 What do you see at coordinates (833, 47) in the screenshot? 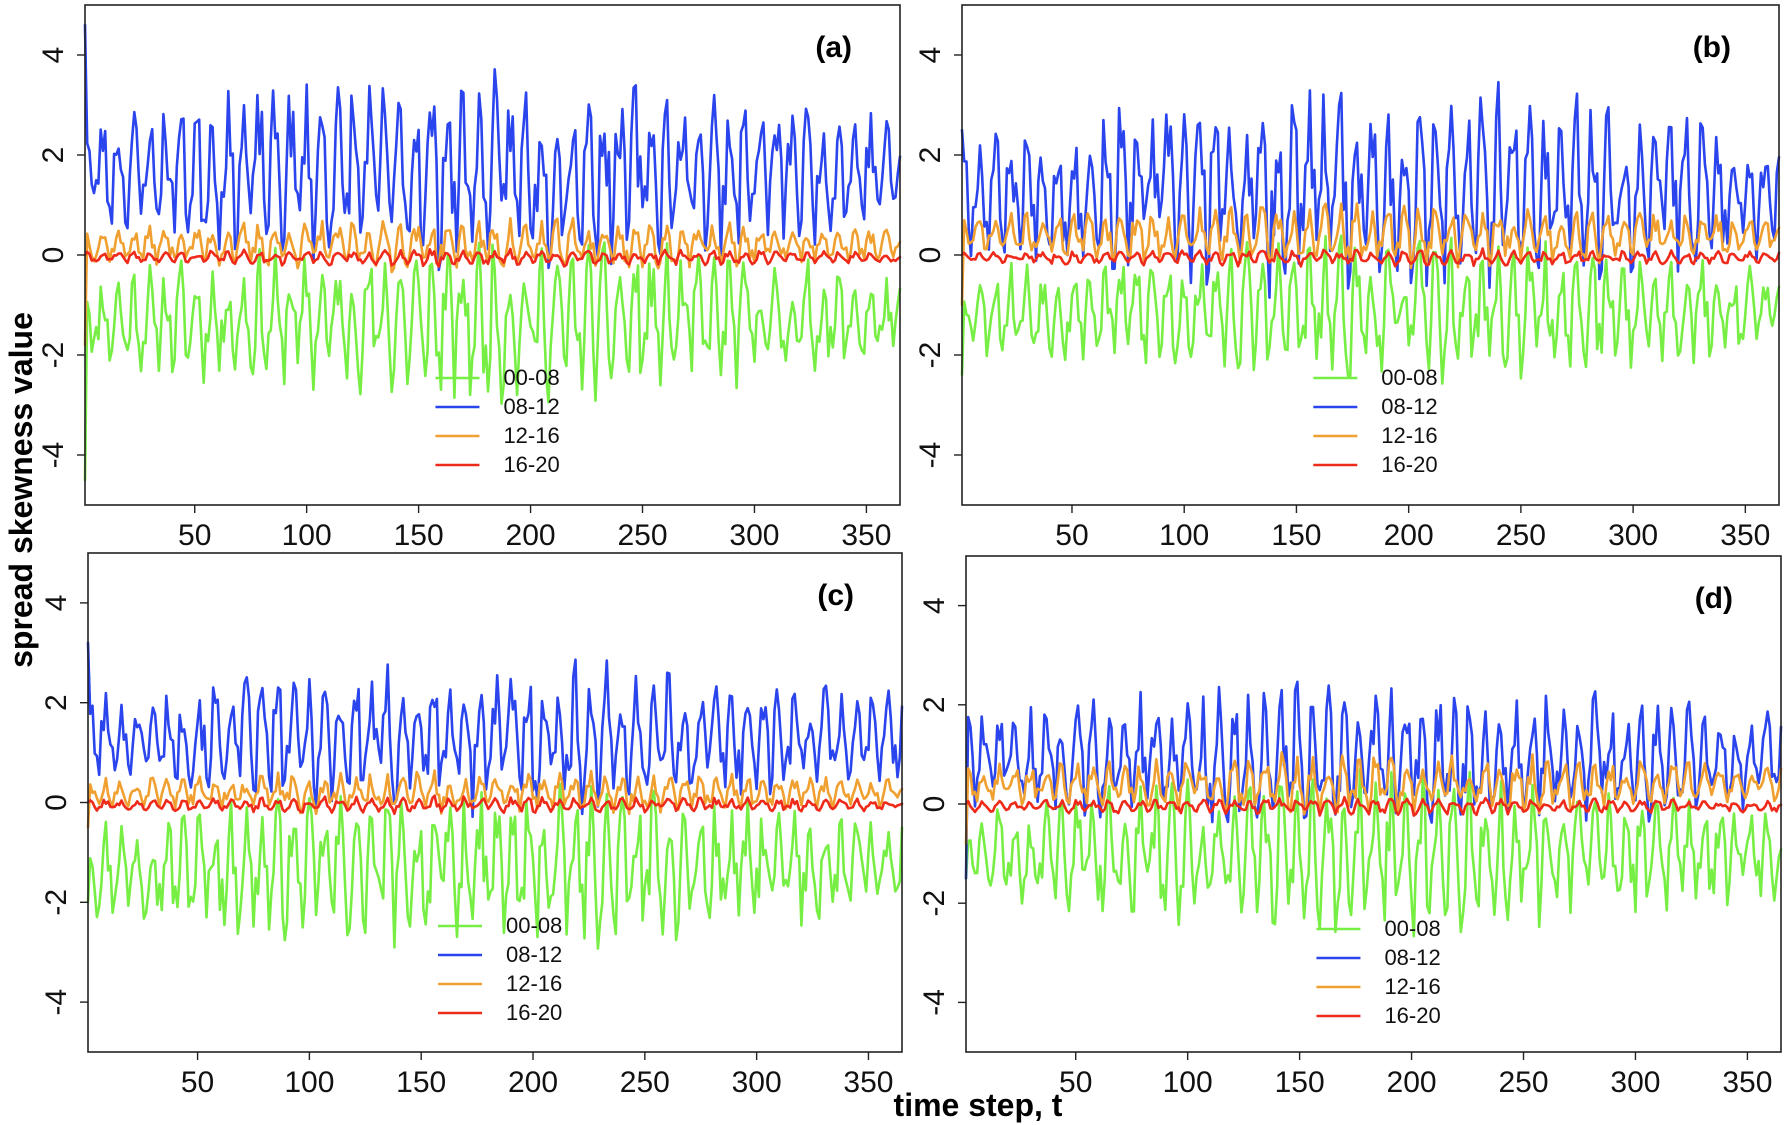
I see `panel-label: (a)` at bounding box center [833, 47].